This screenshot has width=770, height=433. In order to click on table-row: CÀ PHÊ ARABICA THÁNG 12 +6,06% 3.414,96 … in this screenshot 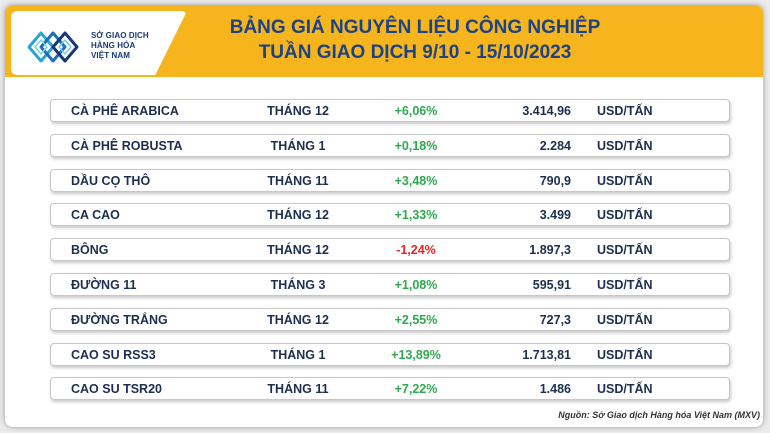, I will do `click(390, 110)`.